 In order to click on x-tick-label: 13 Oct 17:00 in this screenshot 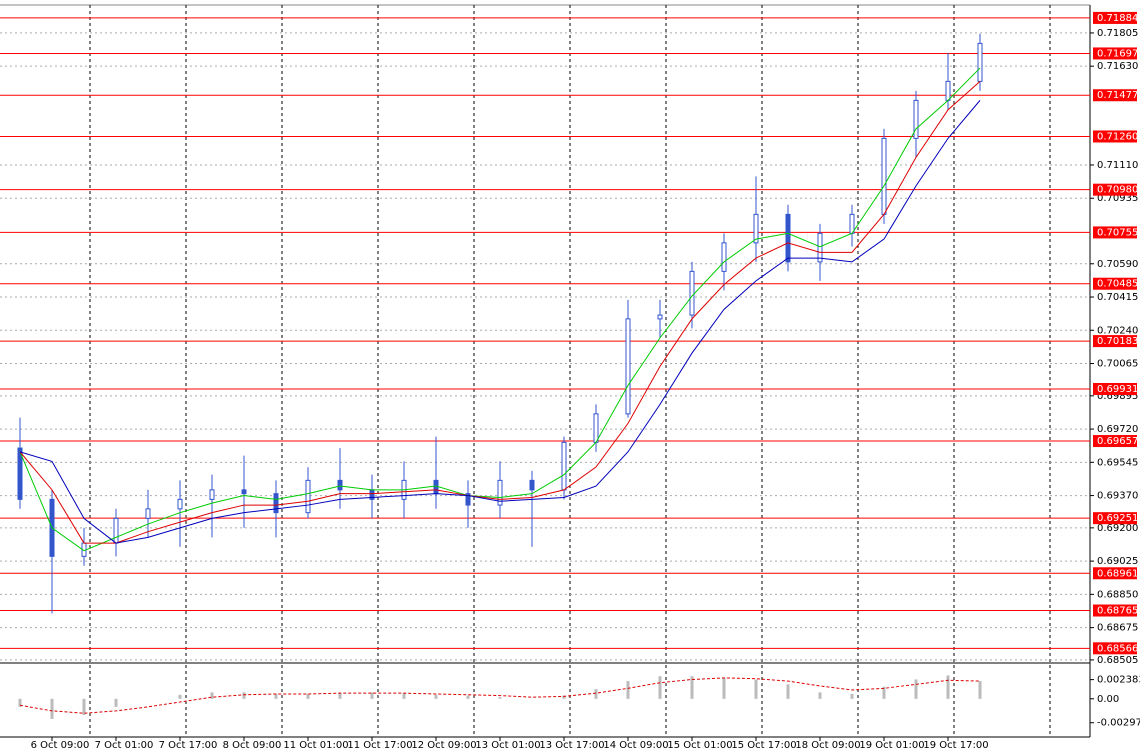, I will do `click(571, 745)`.